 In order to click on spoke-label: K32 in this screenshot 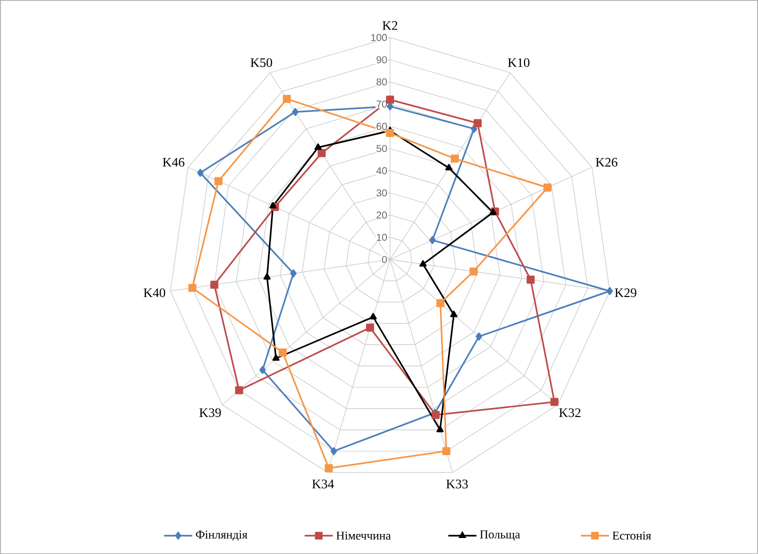, I will do `click(569, 413)`.